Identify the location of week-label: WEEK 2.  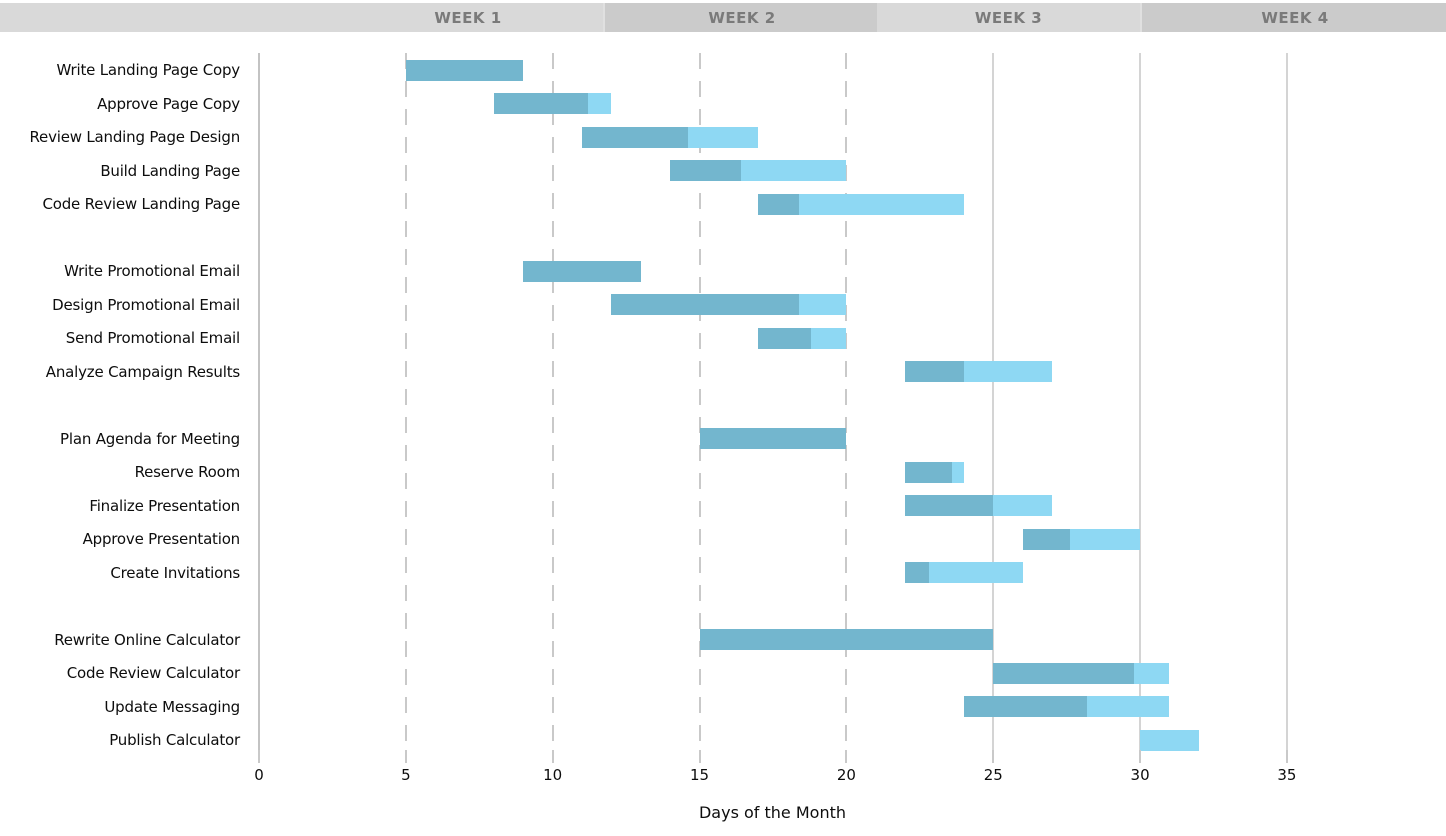
(742, 17).